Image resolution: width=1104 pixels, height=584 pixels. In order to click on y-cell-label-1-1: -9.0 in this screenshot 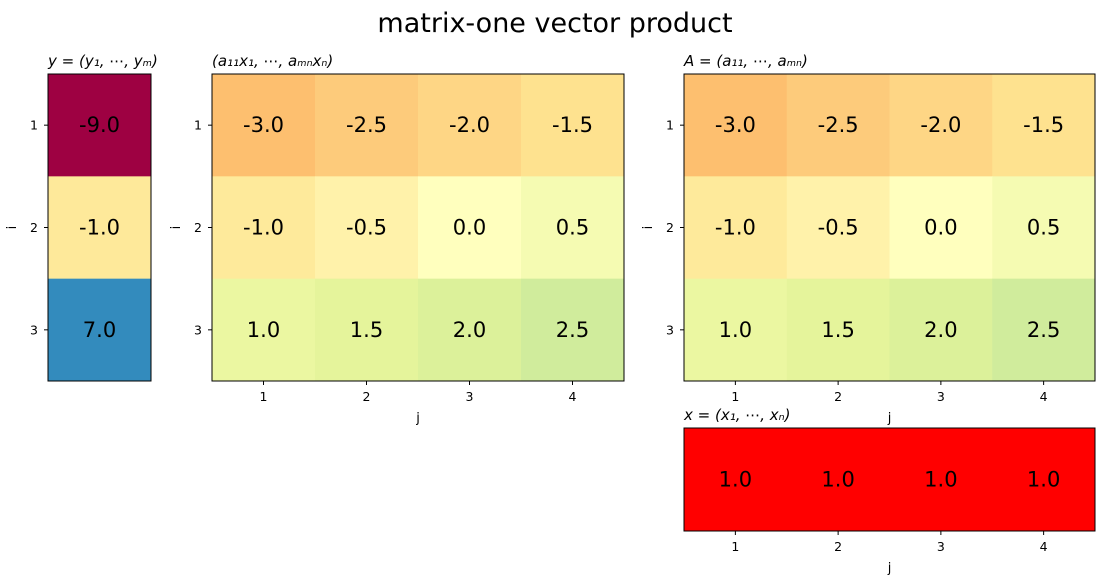, I will do `click(99, 125)`.